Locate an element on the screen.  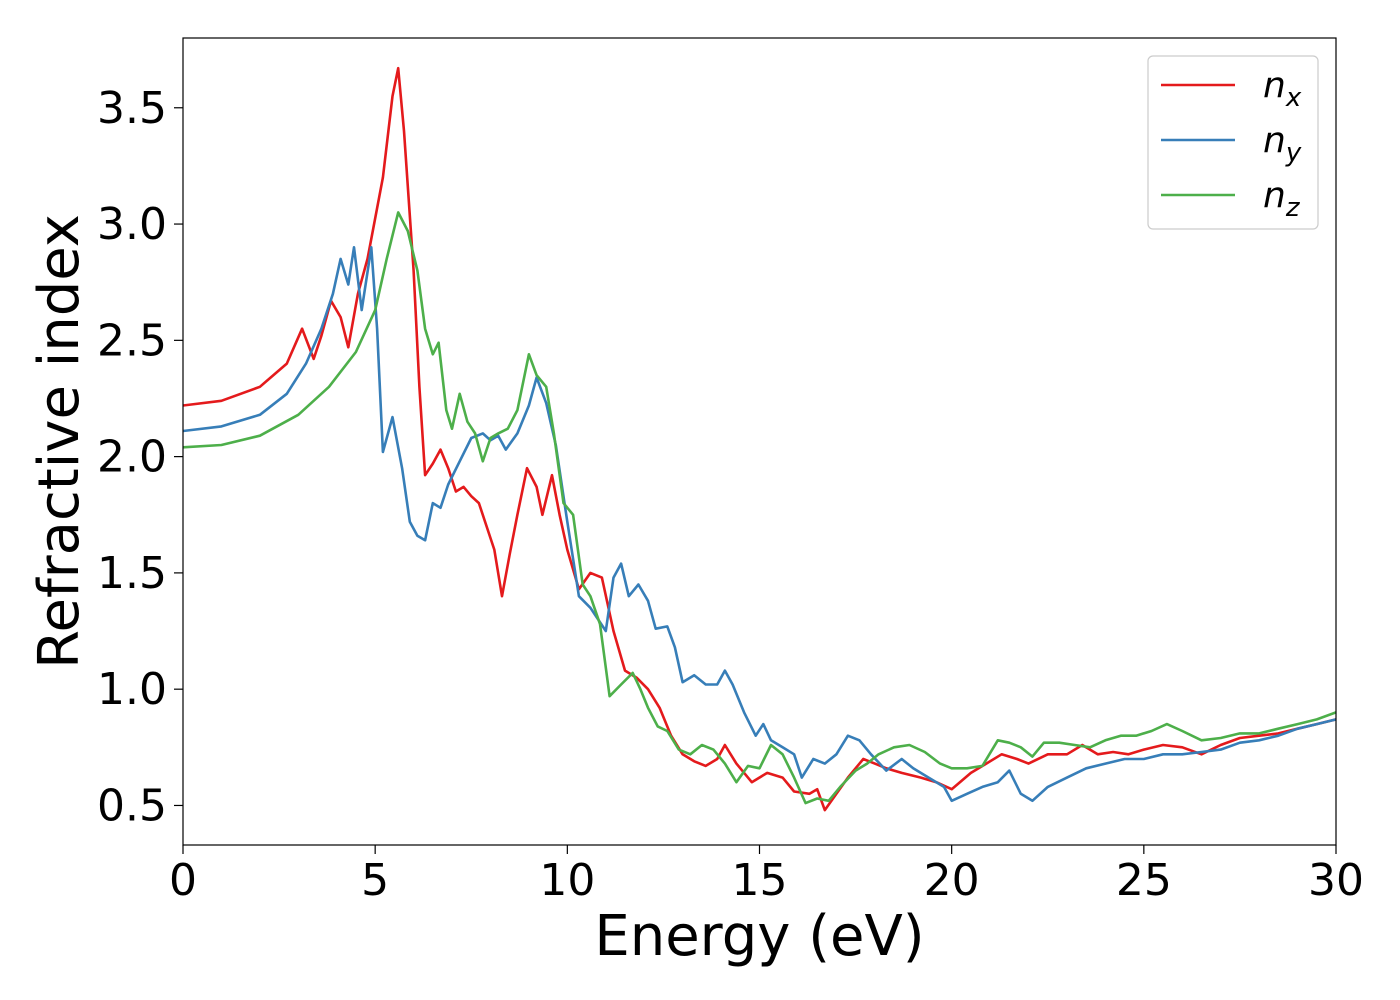
y-tick-label: 0.5 is located at coordinates (132, 805).